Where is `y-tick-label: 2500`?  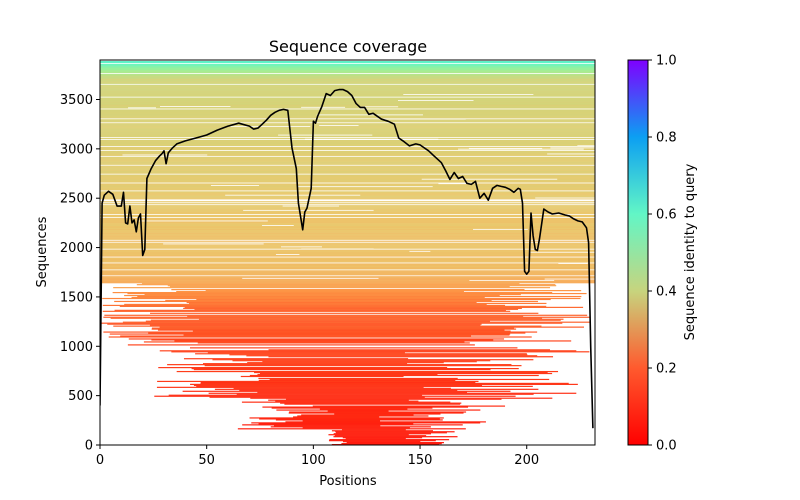
y-tick-label: 2500 is located at coordinates (76, 199).